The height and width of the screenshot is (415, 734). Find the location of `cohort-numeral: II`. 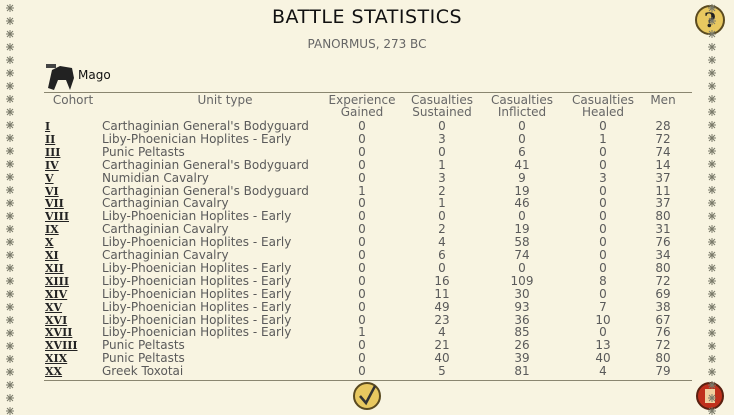

cohort-numeral: II is located at coordinates (50, 139).